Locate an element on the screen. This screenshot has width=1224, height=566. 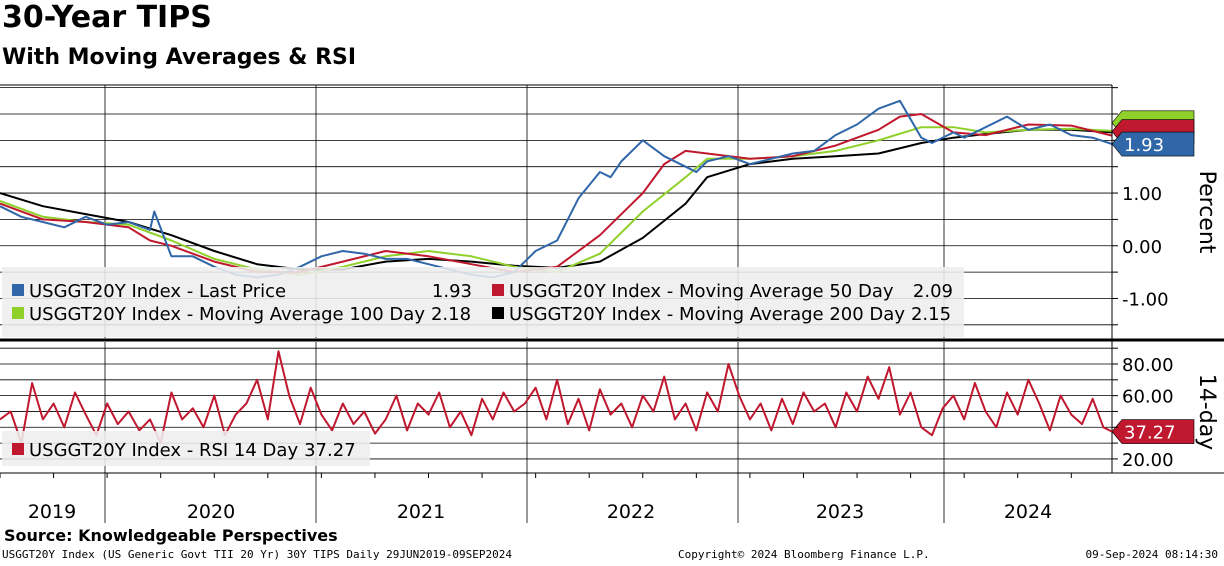
rsi-axis-label: 14-day is located at coordinates (1206, 412).